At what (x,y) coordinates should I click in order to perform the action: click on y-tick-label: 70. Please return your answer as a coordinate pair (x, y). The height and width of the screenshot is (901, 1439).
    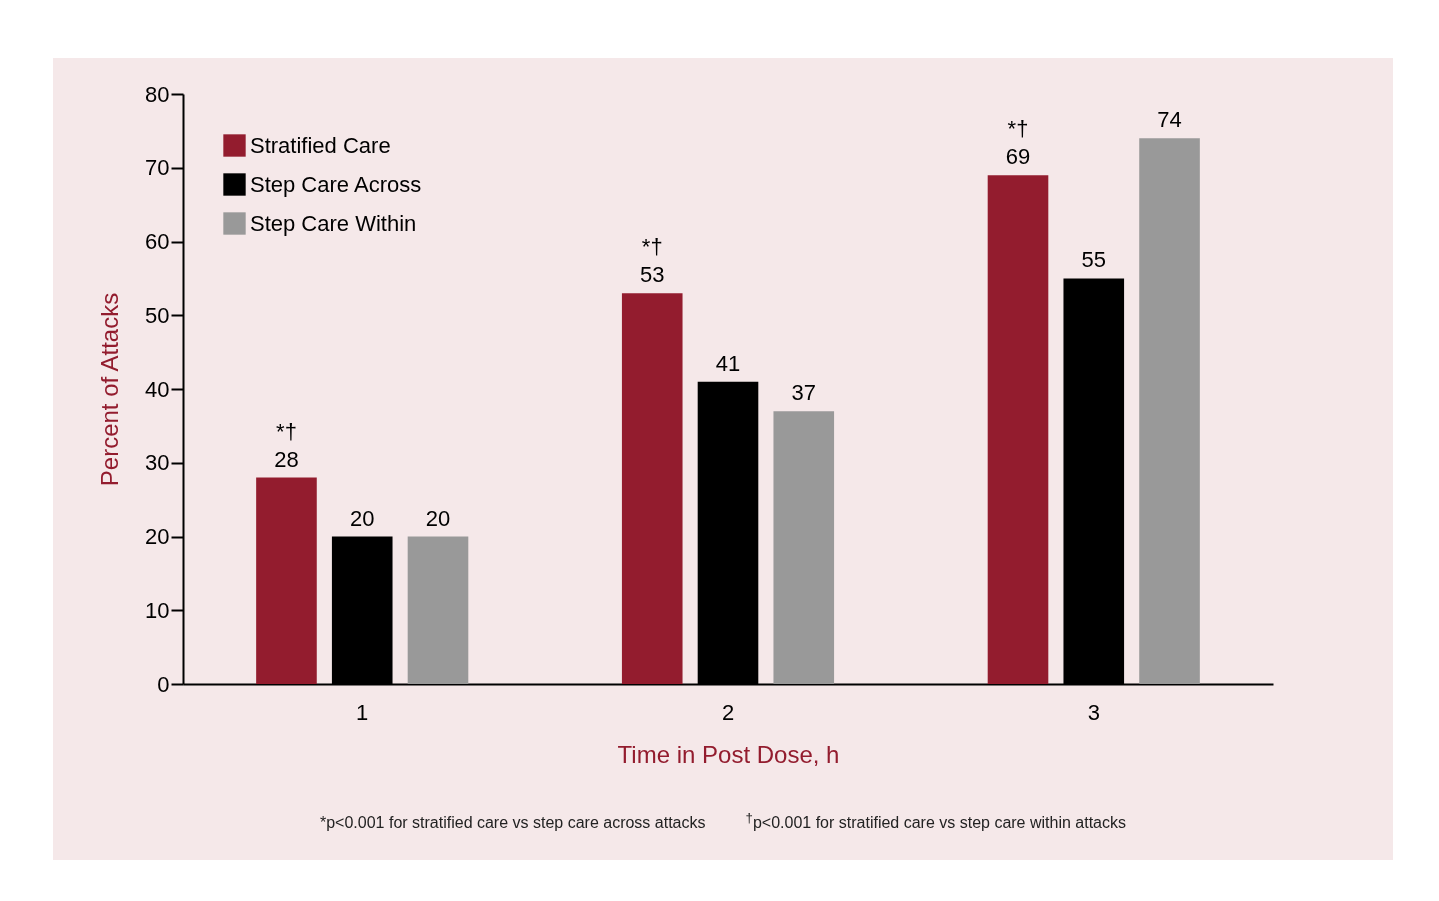
    Looking at the image, I should click on (157, 168).